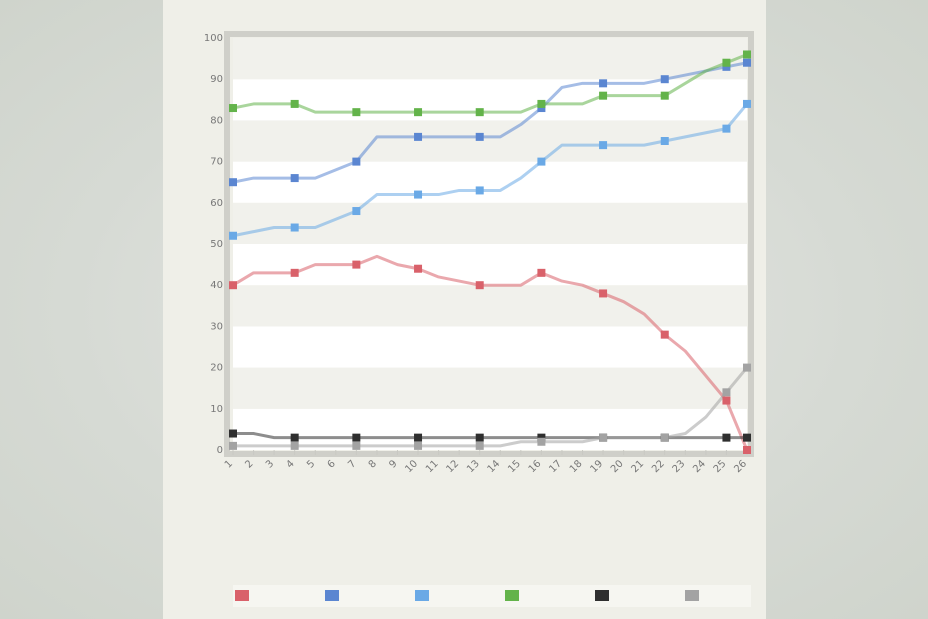  Describe the element at coordinates (535, 466) in the screenshot. I see `x-tick-label: 16` at that location.